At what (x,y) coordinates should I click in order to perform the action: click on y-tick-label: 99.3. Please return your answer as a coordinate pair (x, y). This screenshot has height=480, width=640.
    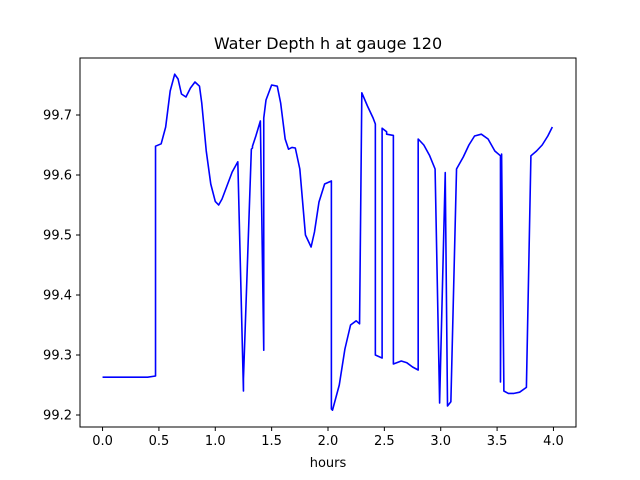
    Looking at the image, I should click on (57, 356).